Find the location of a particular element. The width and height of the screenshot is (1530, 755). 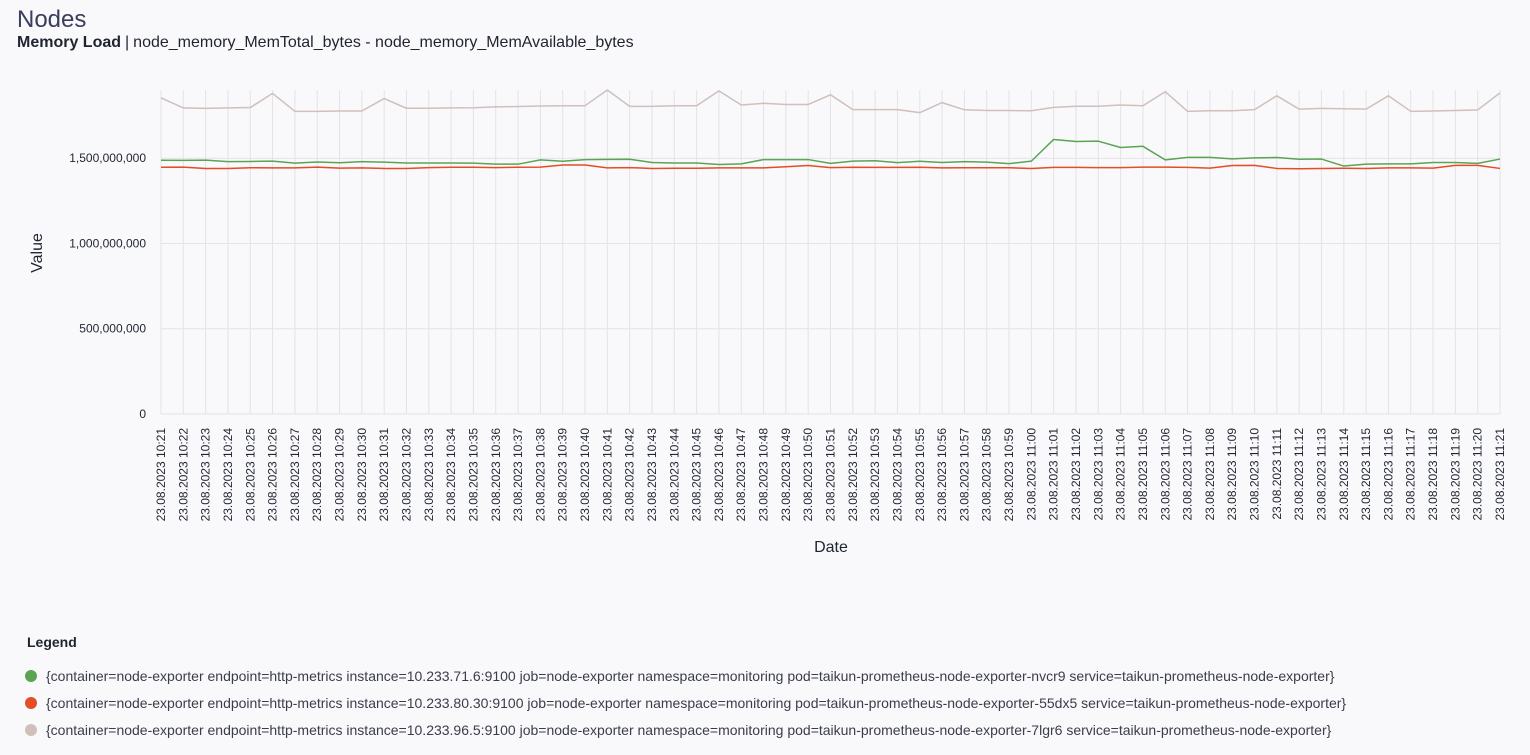

x-tick-label: 23.08.2023 10:33 is located at coordinates (429, 475).